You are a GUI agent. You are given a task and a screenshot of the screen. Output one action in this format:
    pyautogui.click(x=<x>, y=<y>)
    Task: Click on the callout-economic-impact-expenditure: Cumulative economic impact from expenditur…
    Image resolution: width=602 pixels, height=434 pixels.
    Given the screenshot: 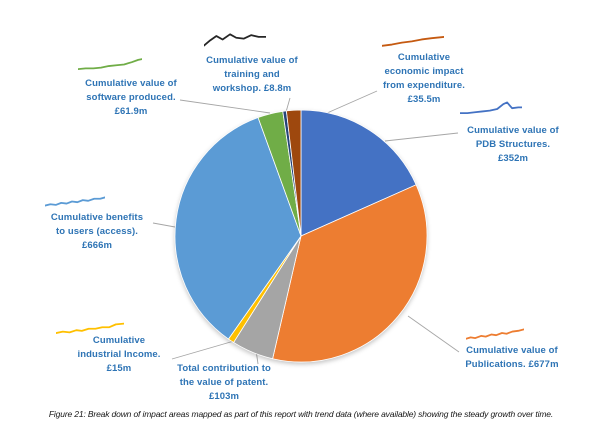 What is the action you would take?
    pyautogui.click(x=424, y=79)
    